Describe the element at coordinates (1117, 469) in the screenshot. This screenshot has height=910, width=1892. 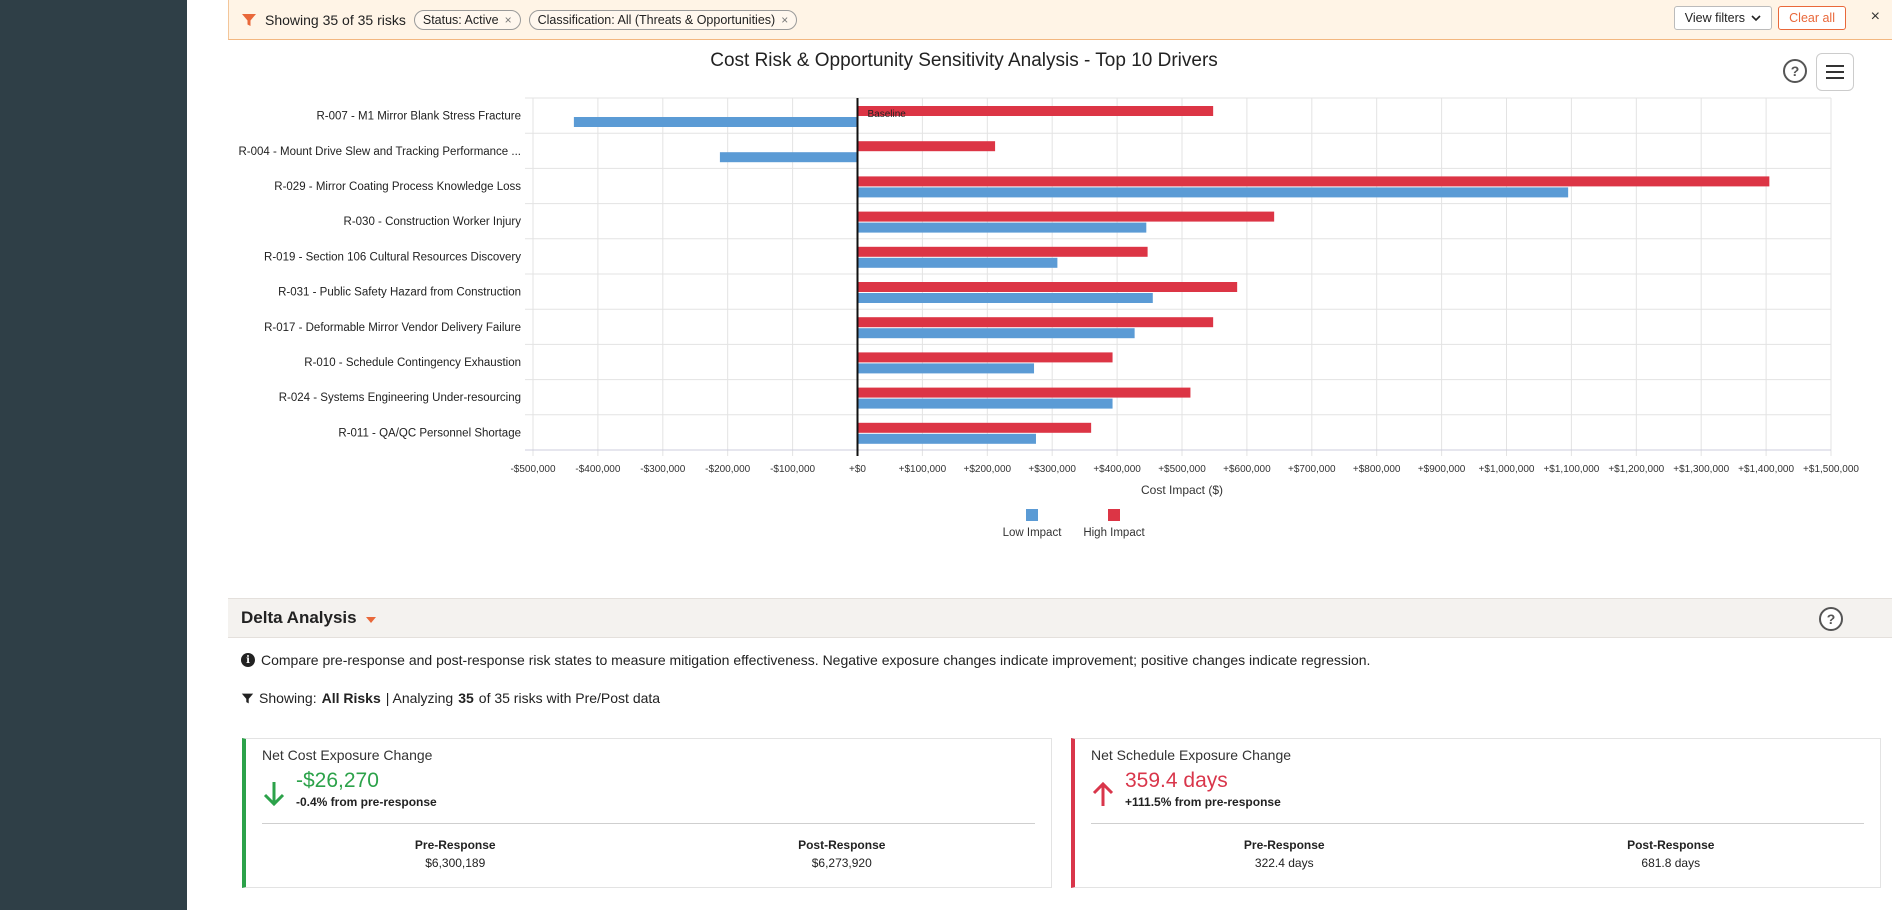
I see `x-tick-label: +$400,000` at that location.